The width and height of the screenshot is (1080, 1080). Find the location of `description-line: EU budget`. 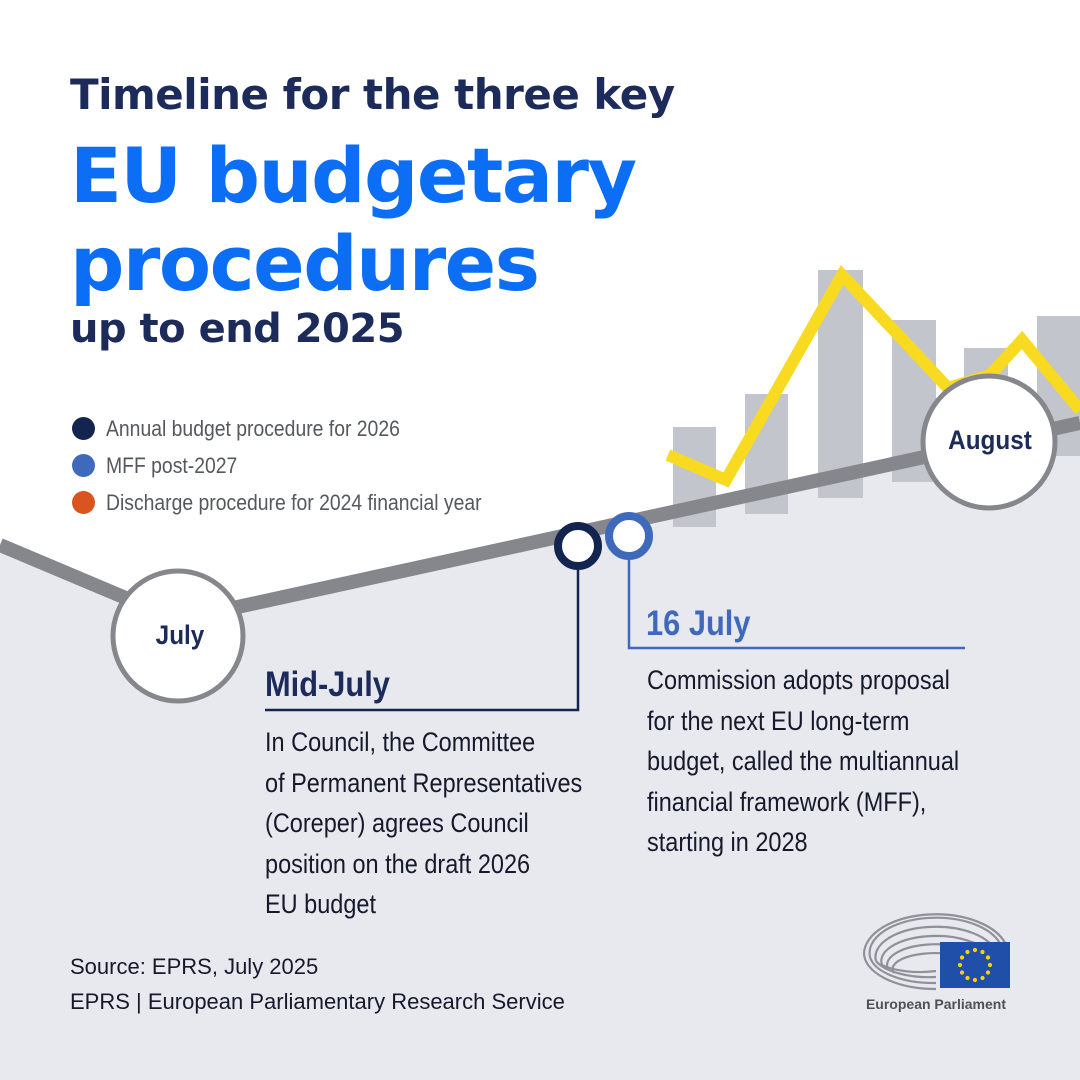

description-line: EU budget is located at coordinates (321, 904).